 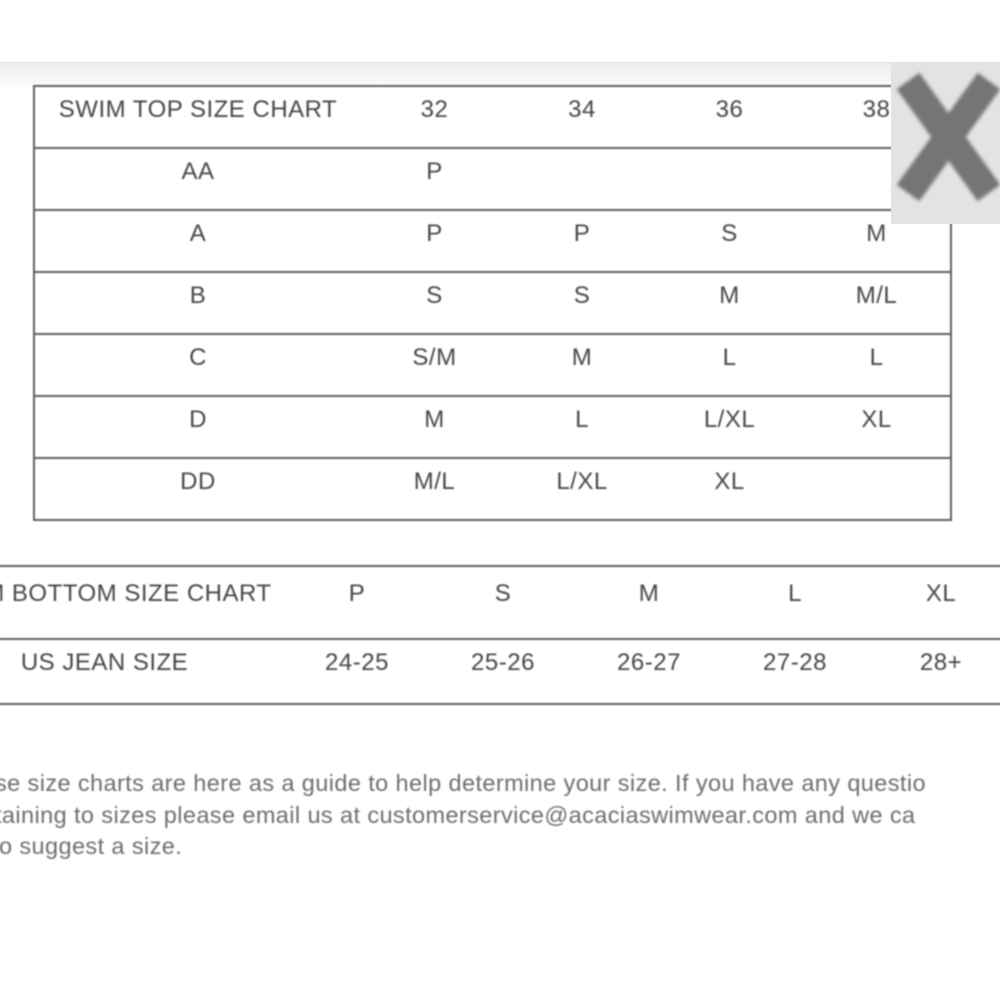 What do you see at coordinates (434, 357) in the screenshot?
I see `size-cell: S/M` at bounding box center [434, 357].